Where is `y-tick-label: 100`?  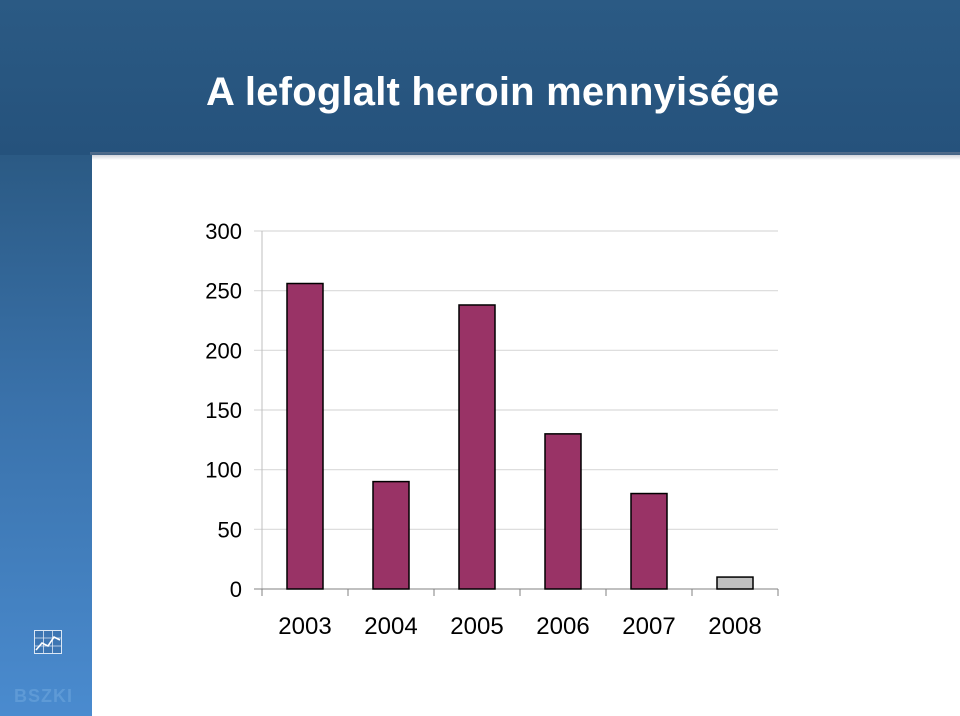
y-tick-label: 100 is located at coordinates (223, 470).